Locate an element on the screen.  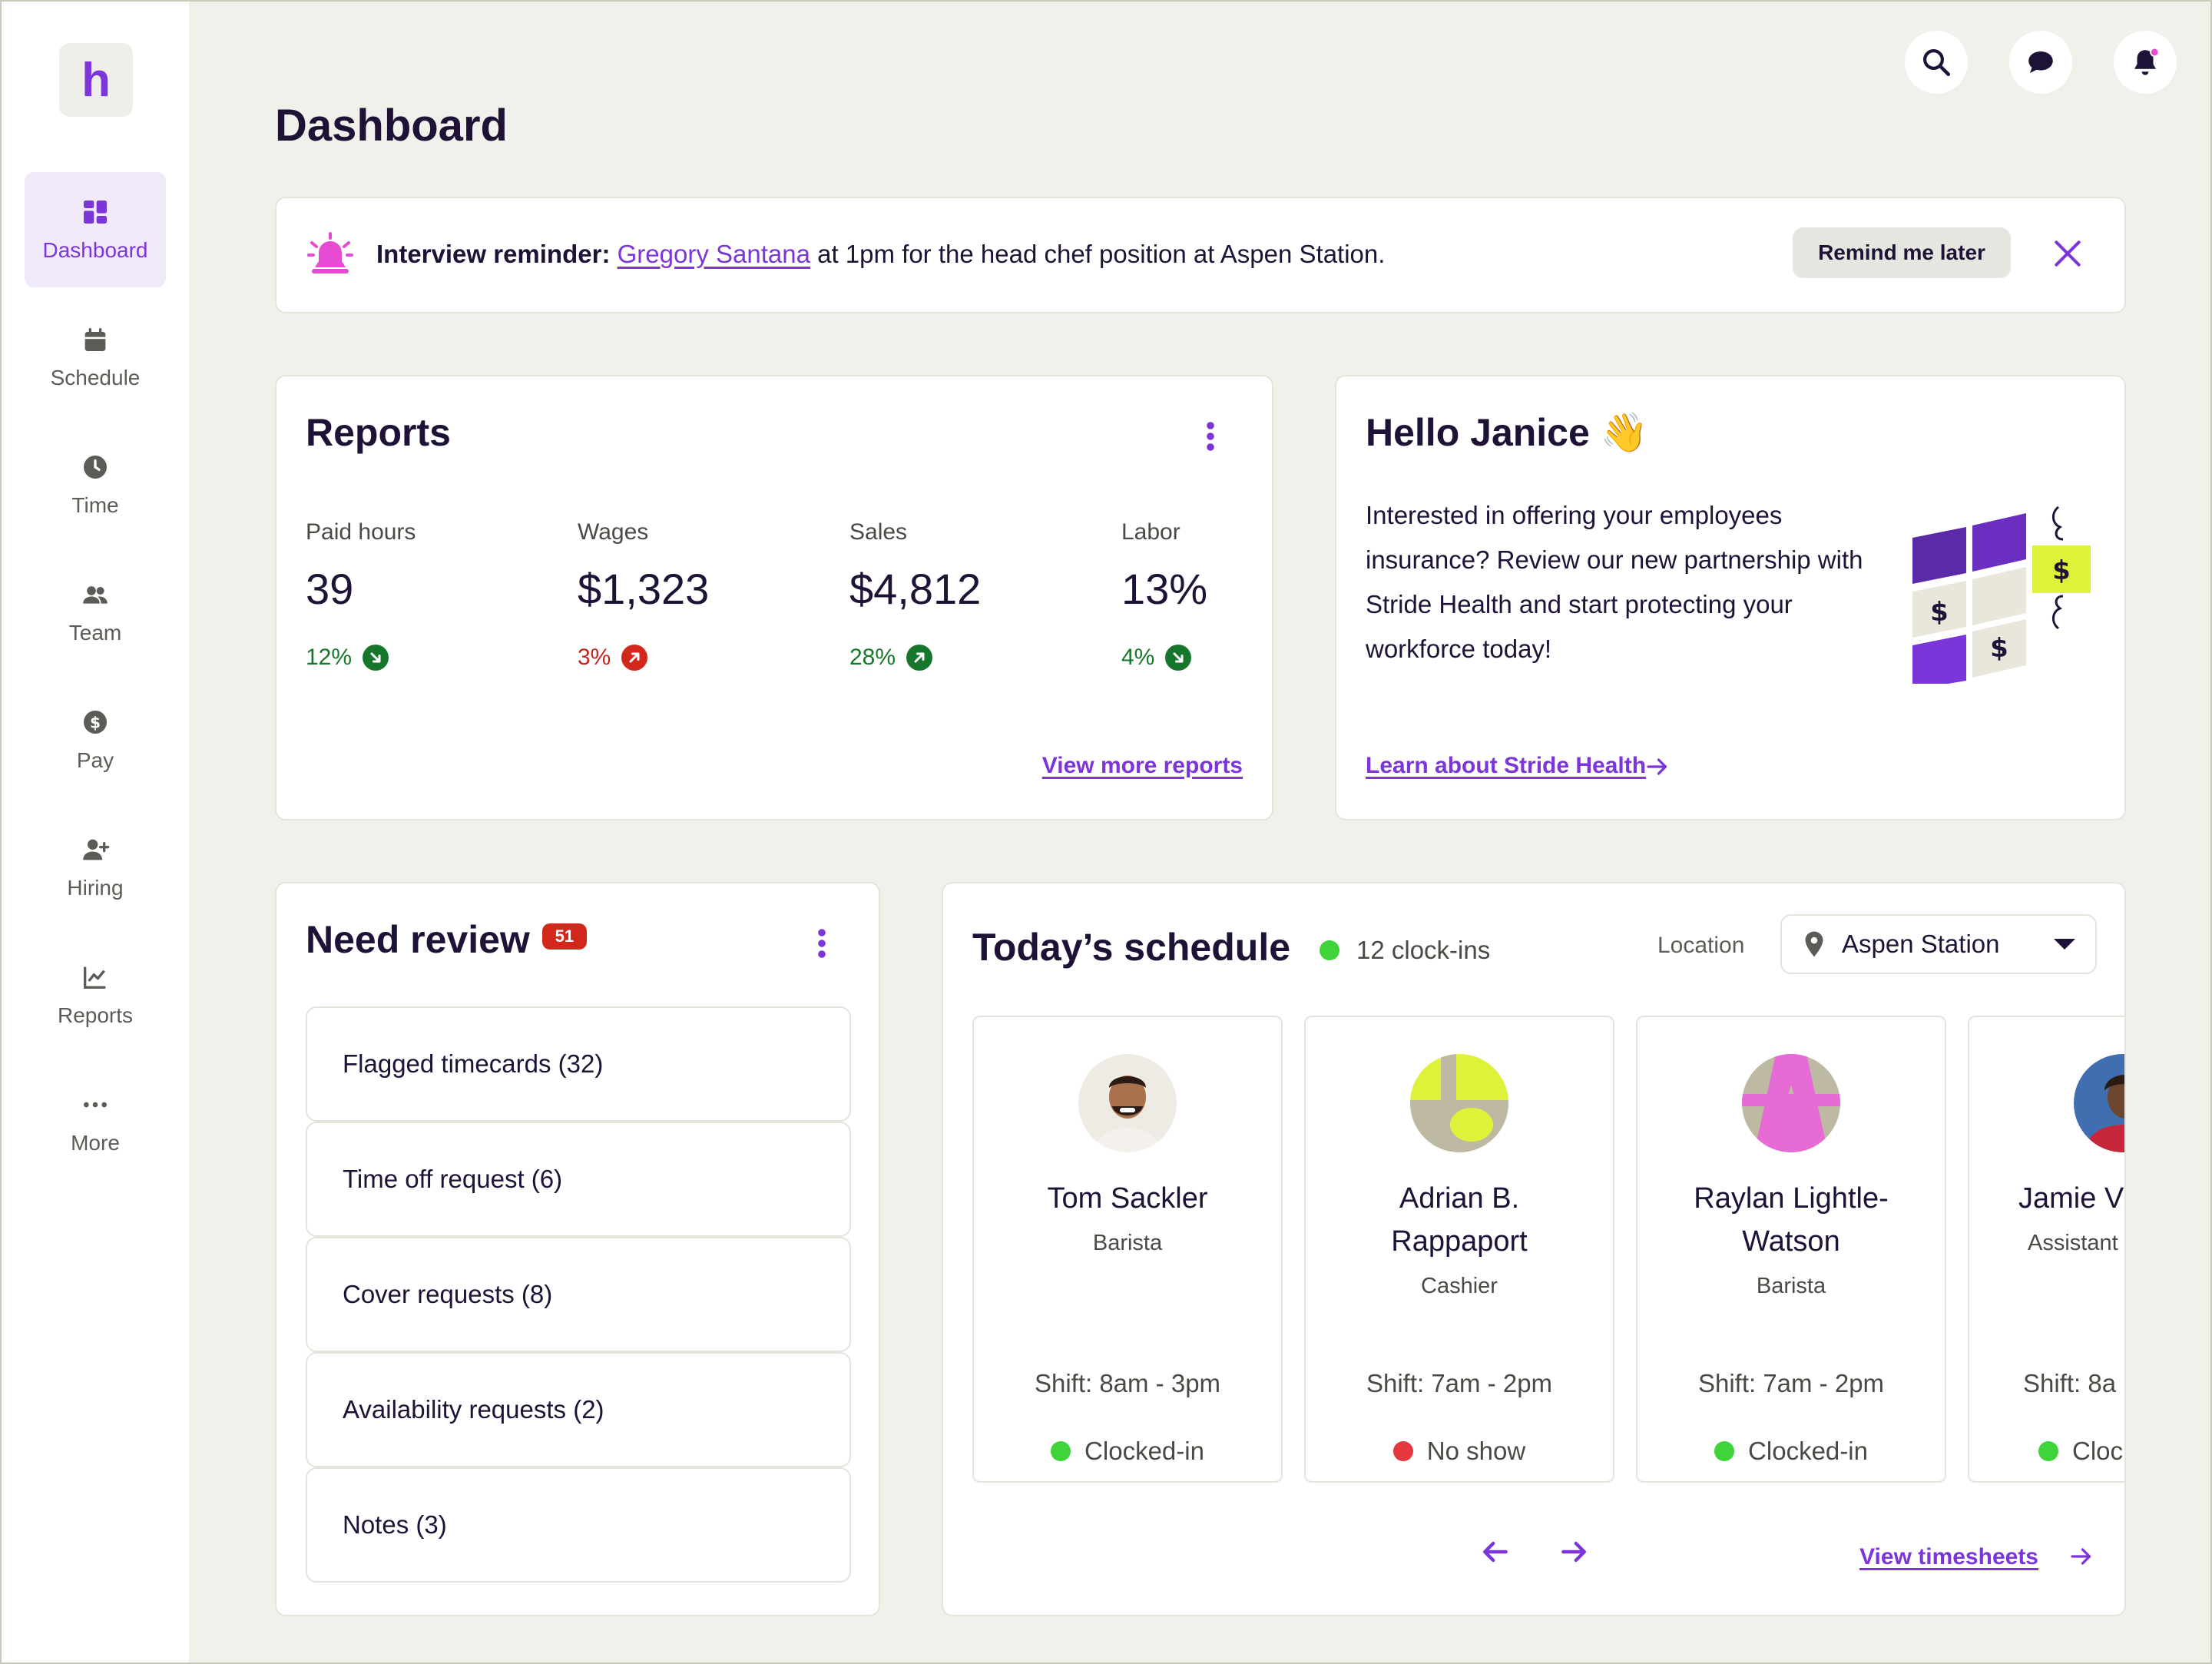
stat-wages: Wages $1,323 3% is located at coordinates (643, 595).